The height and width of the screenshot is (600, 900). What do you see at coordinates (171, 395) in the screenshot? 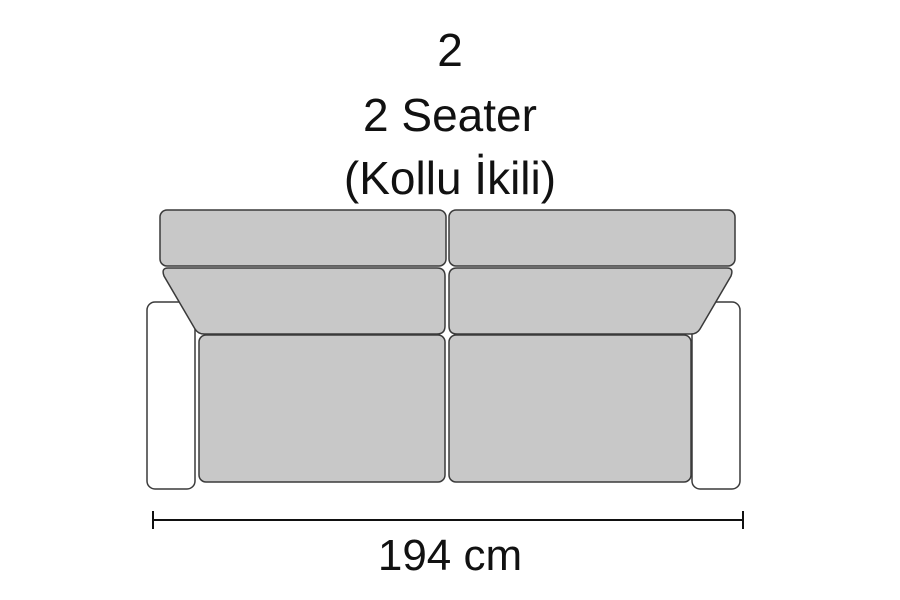
I see `left-arm` at bounding box center [171, 395].